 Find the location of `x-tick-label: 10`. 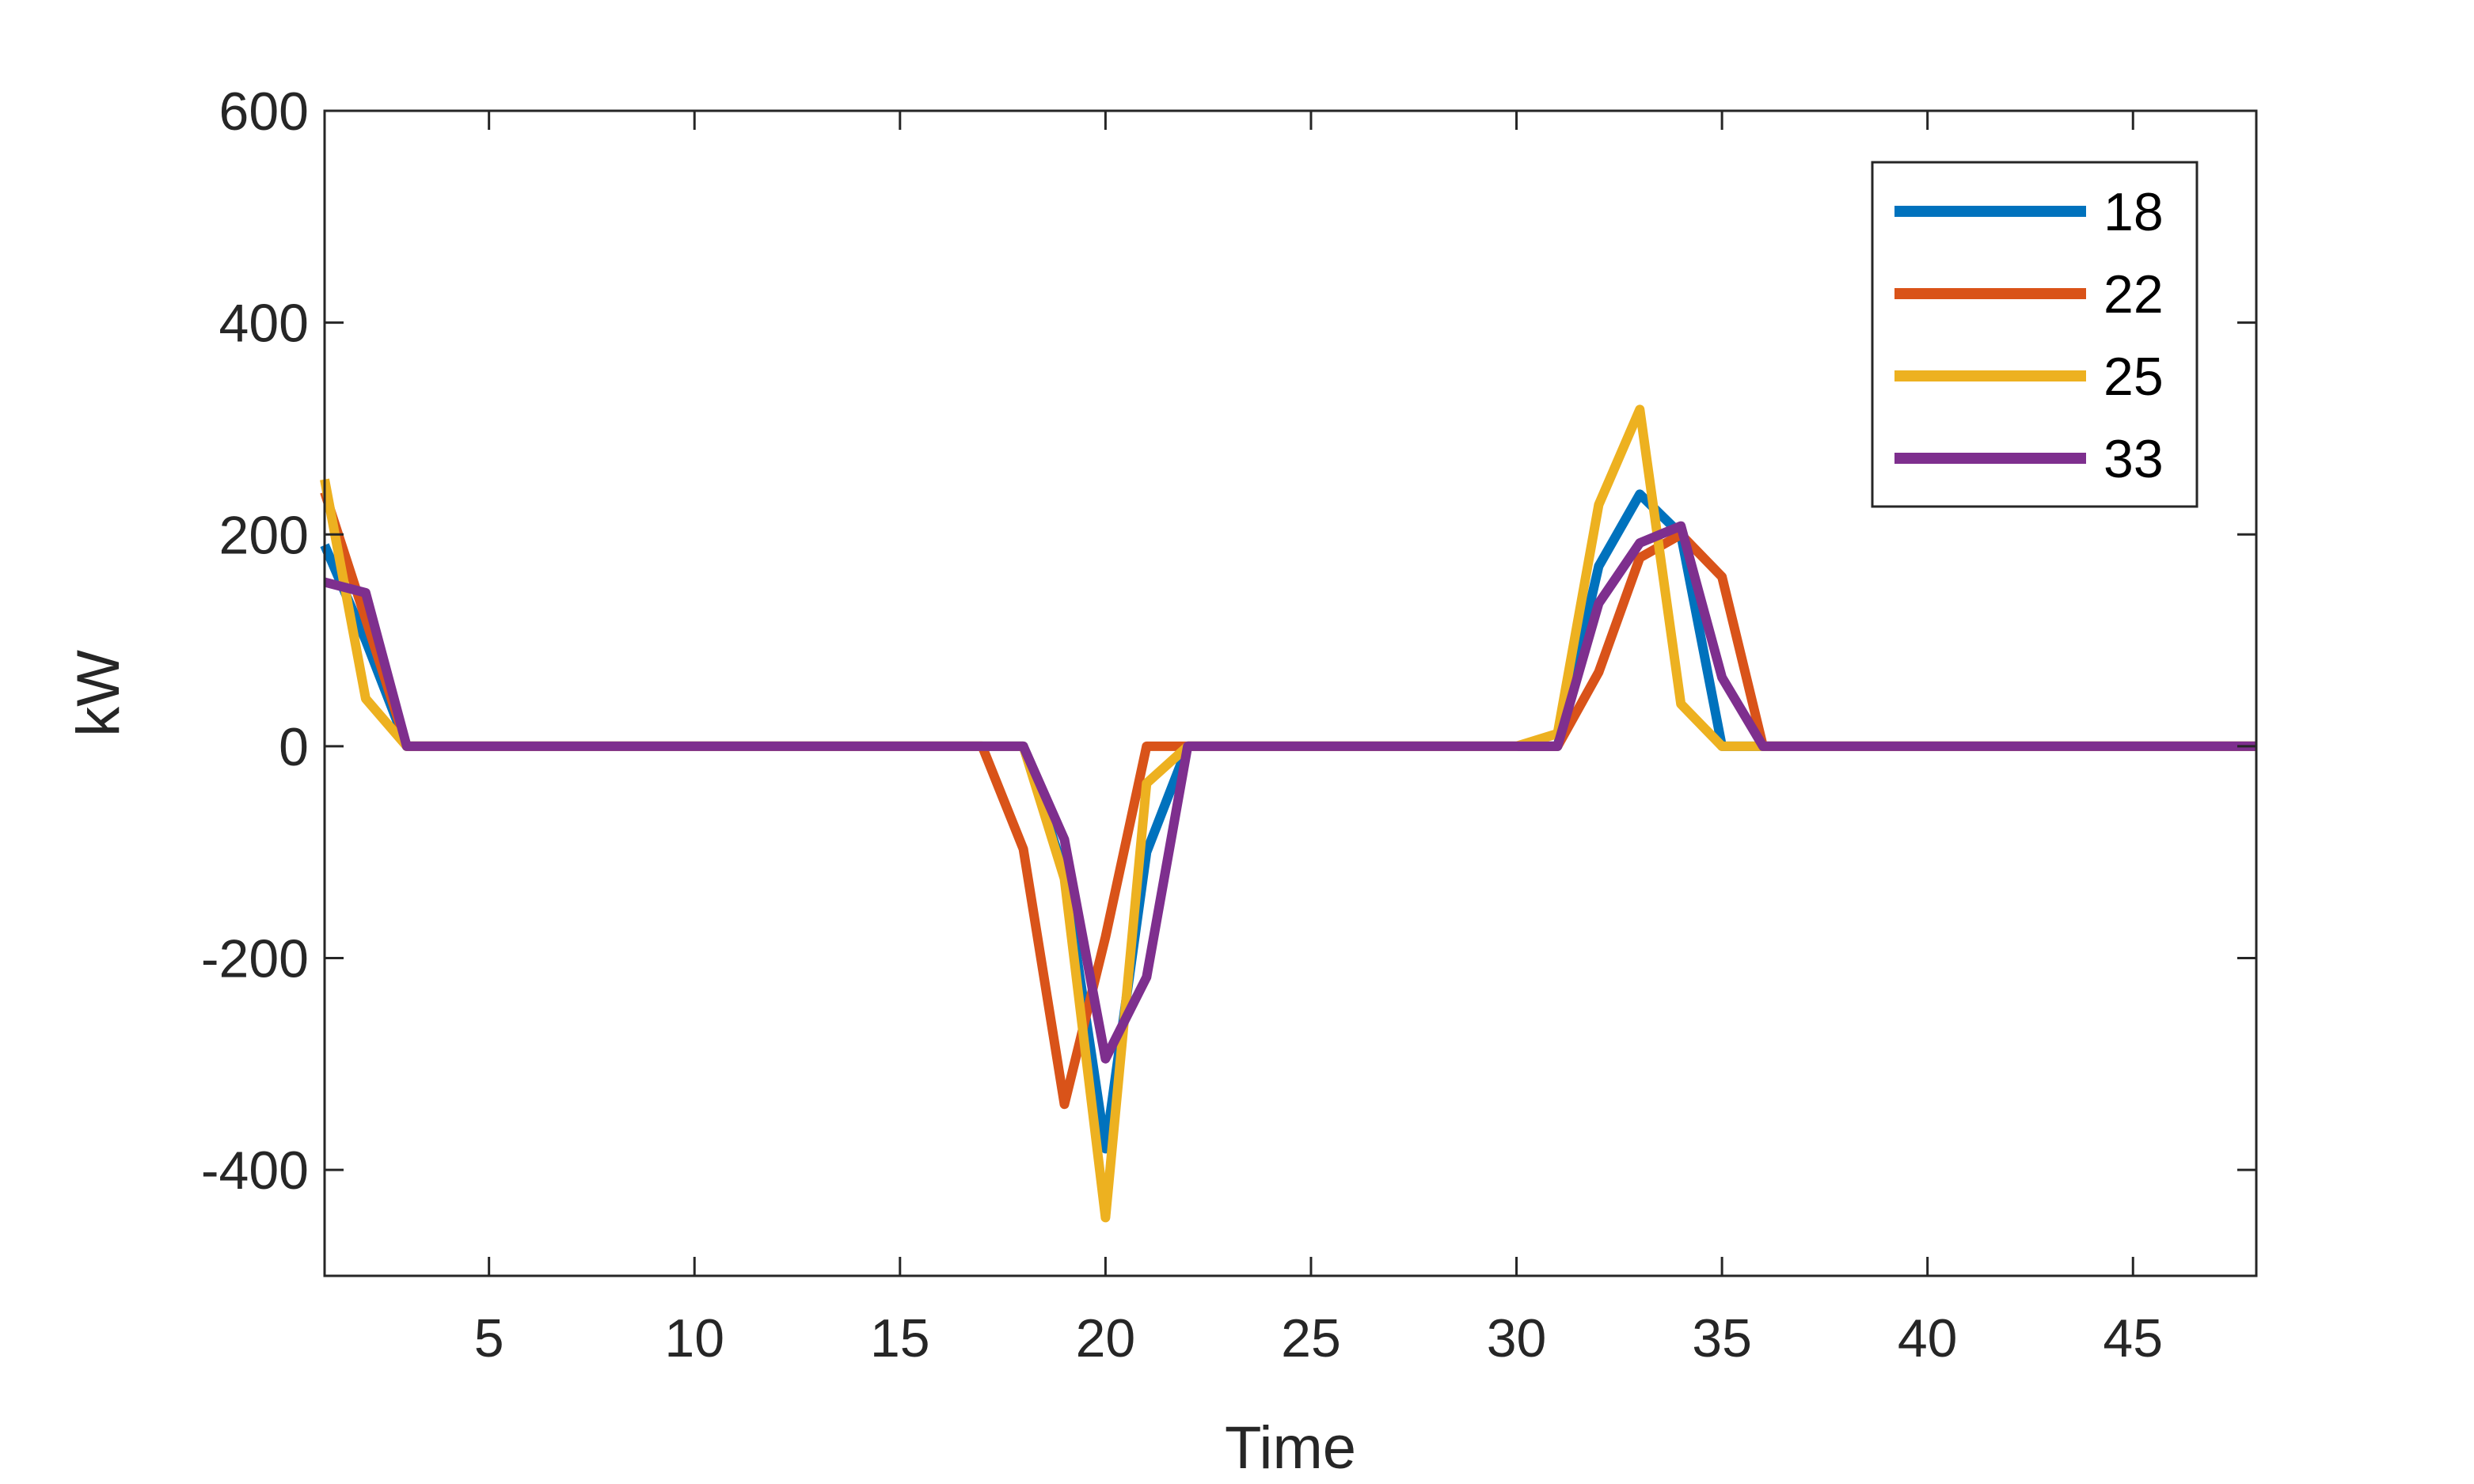

x-tick-label: 10 is located at coordinates (694, 1338).